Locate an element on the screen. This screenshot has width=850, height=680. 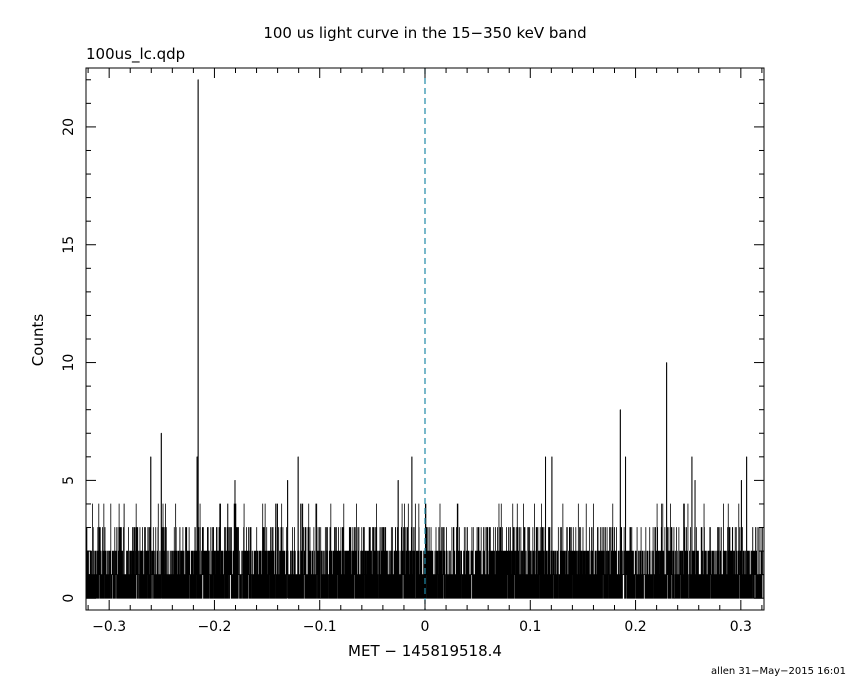
y-tick-label: 20 is located at coordinates (69, 127).